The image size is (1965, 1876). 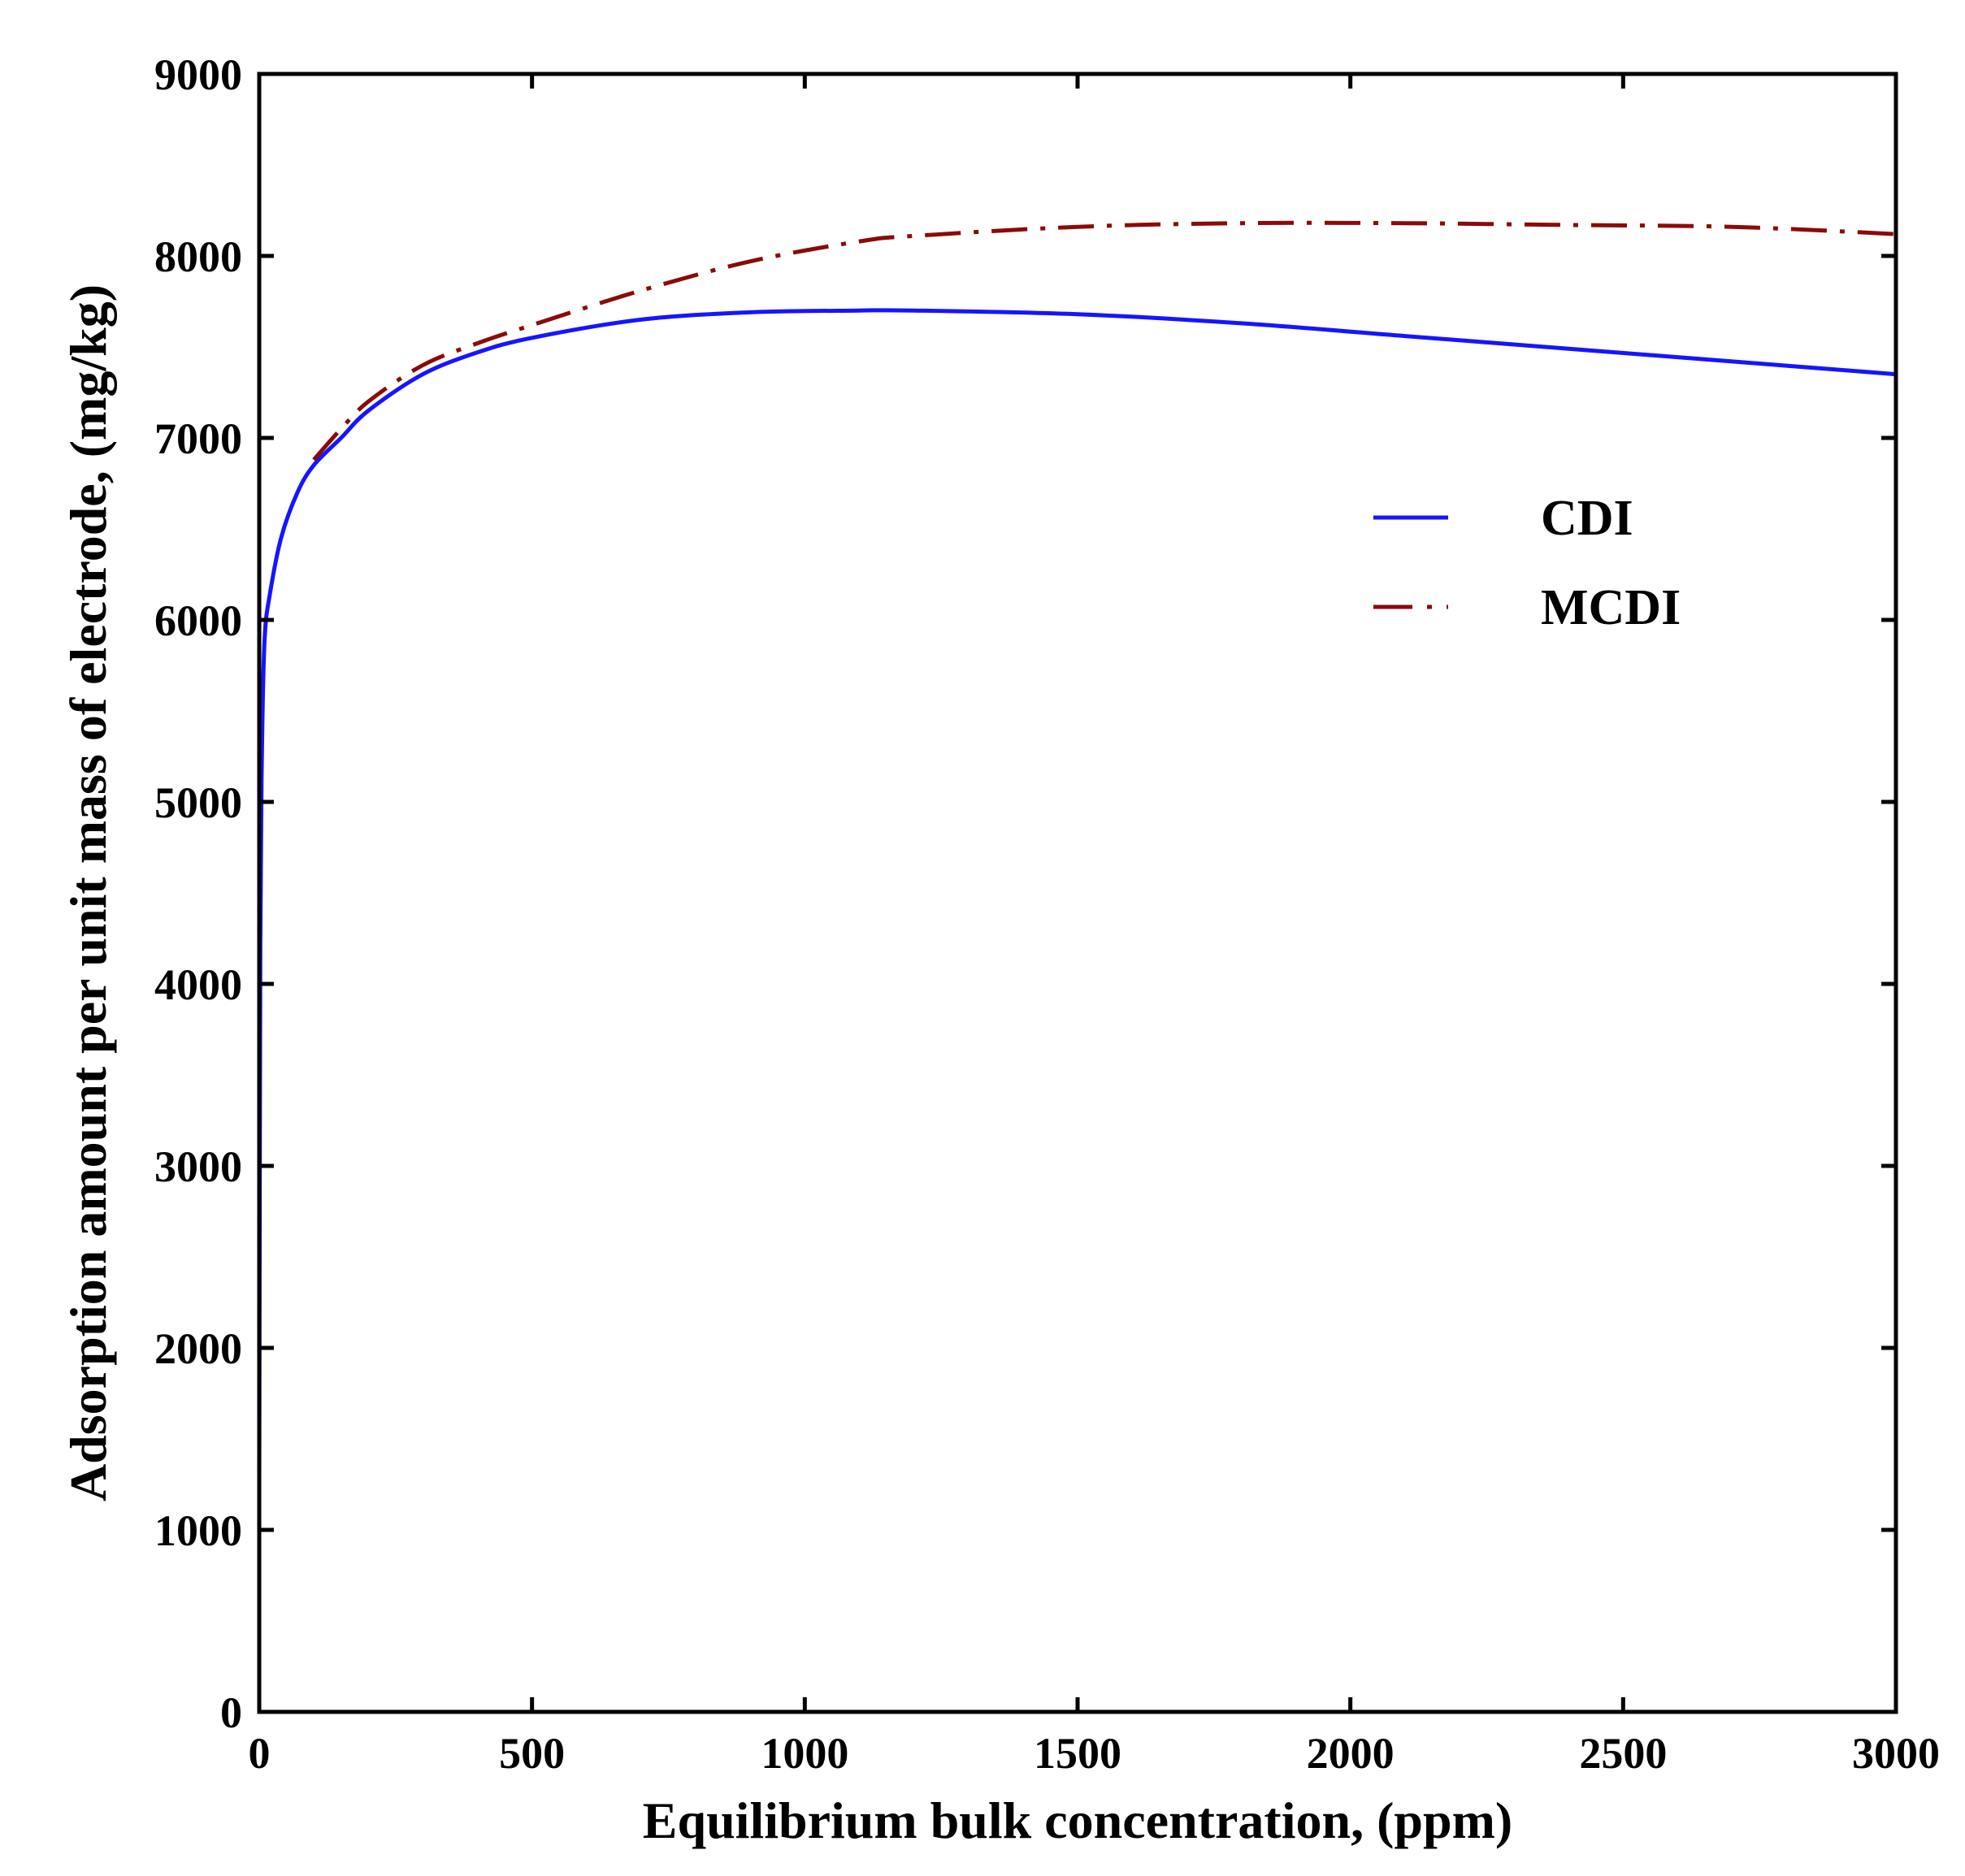 I want to click on y-tick-label: 1000, so click(x=198, y=1531).